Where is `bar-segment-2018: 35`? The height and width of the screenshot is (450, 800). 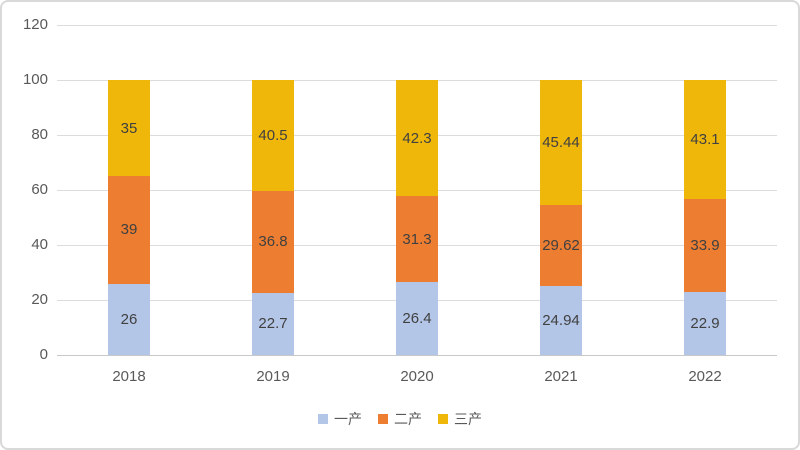
bar-segment-2018: 35 is located at coordinates (129, 128).